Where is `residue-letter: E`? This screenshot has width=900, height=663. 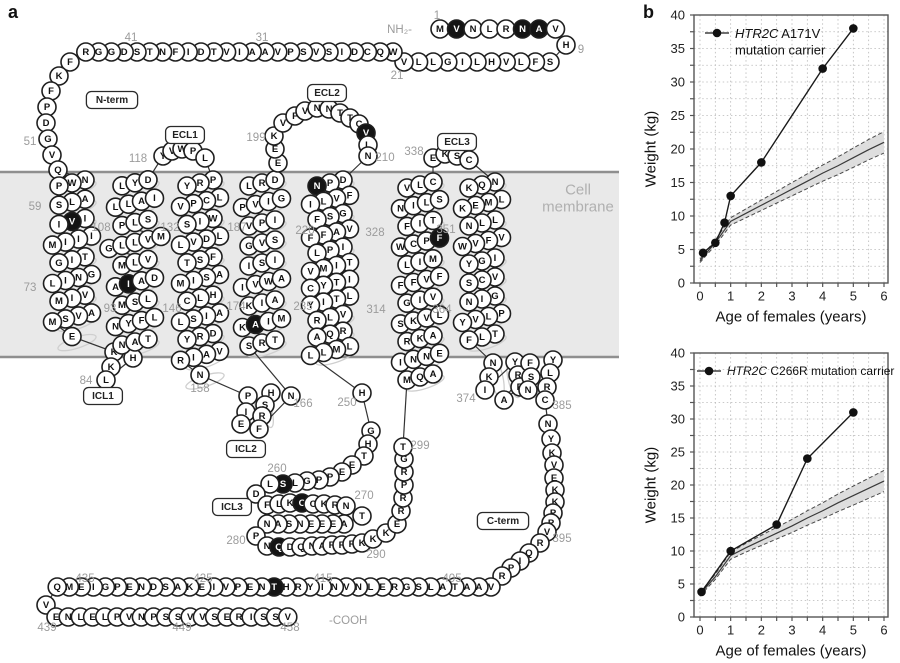 residue-letter: E is located at coordinates (241, 424).